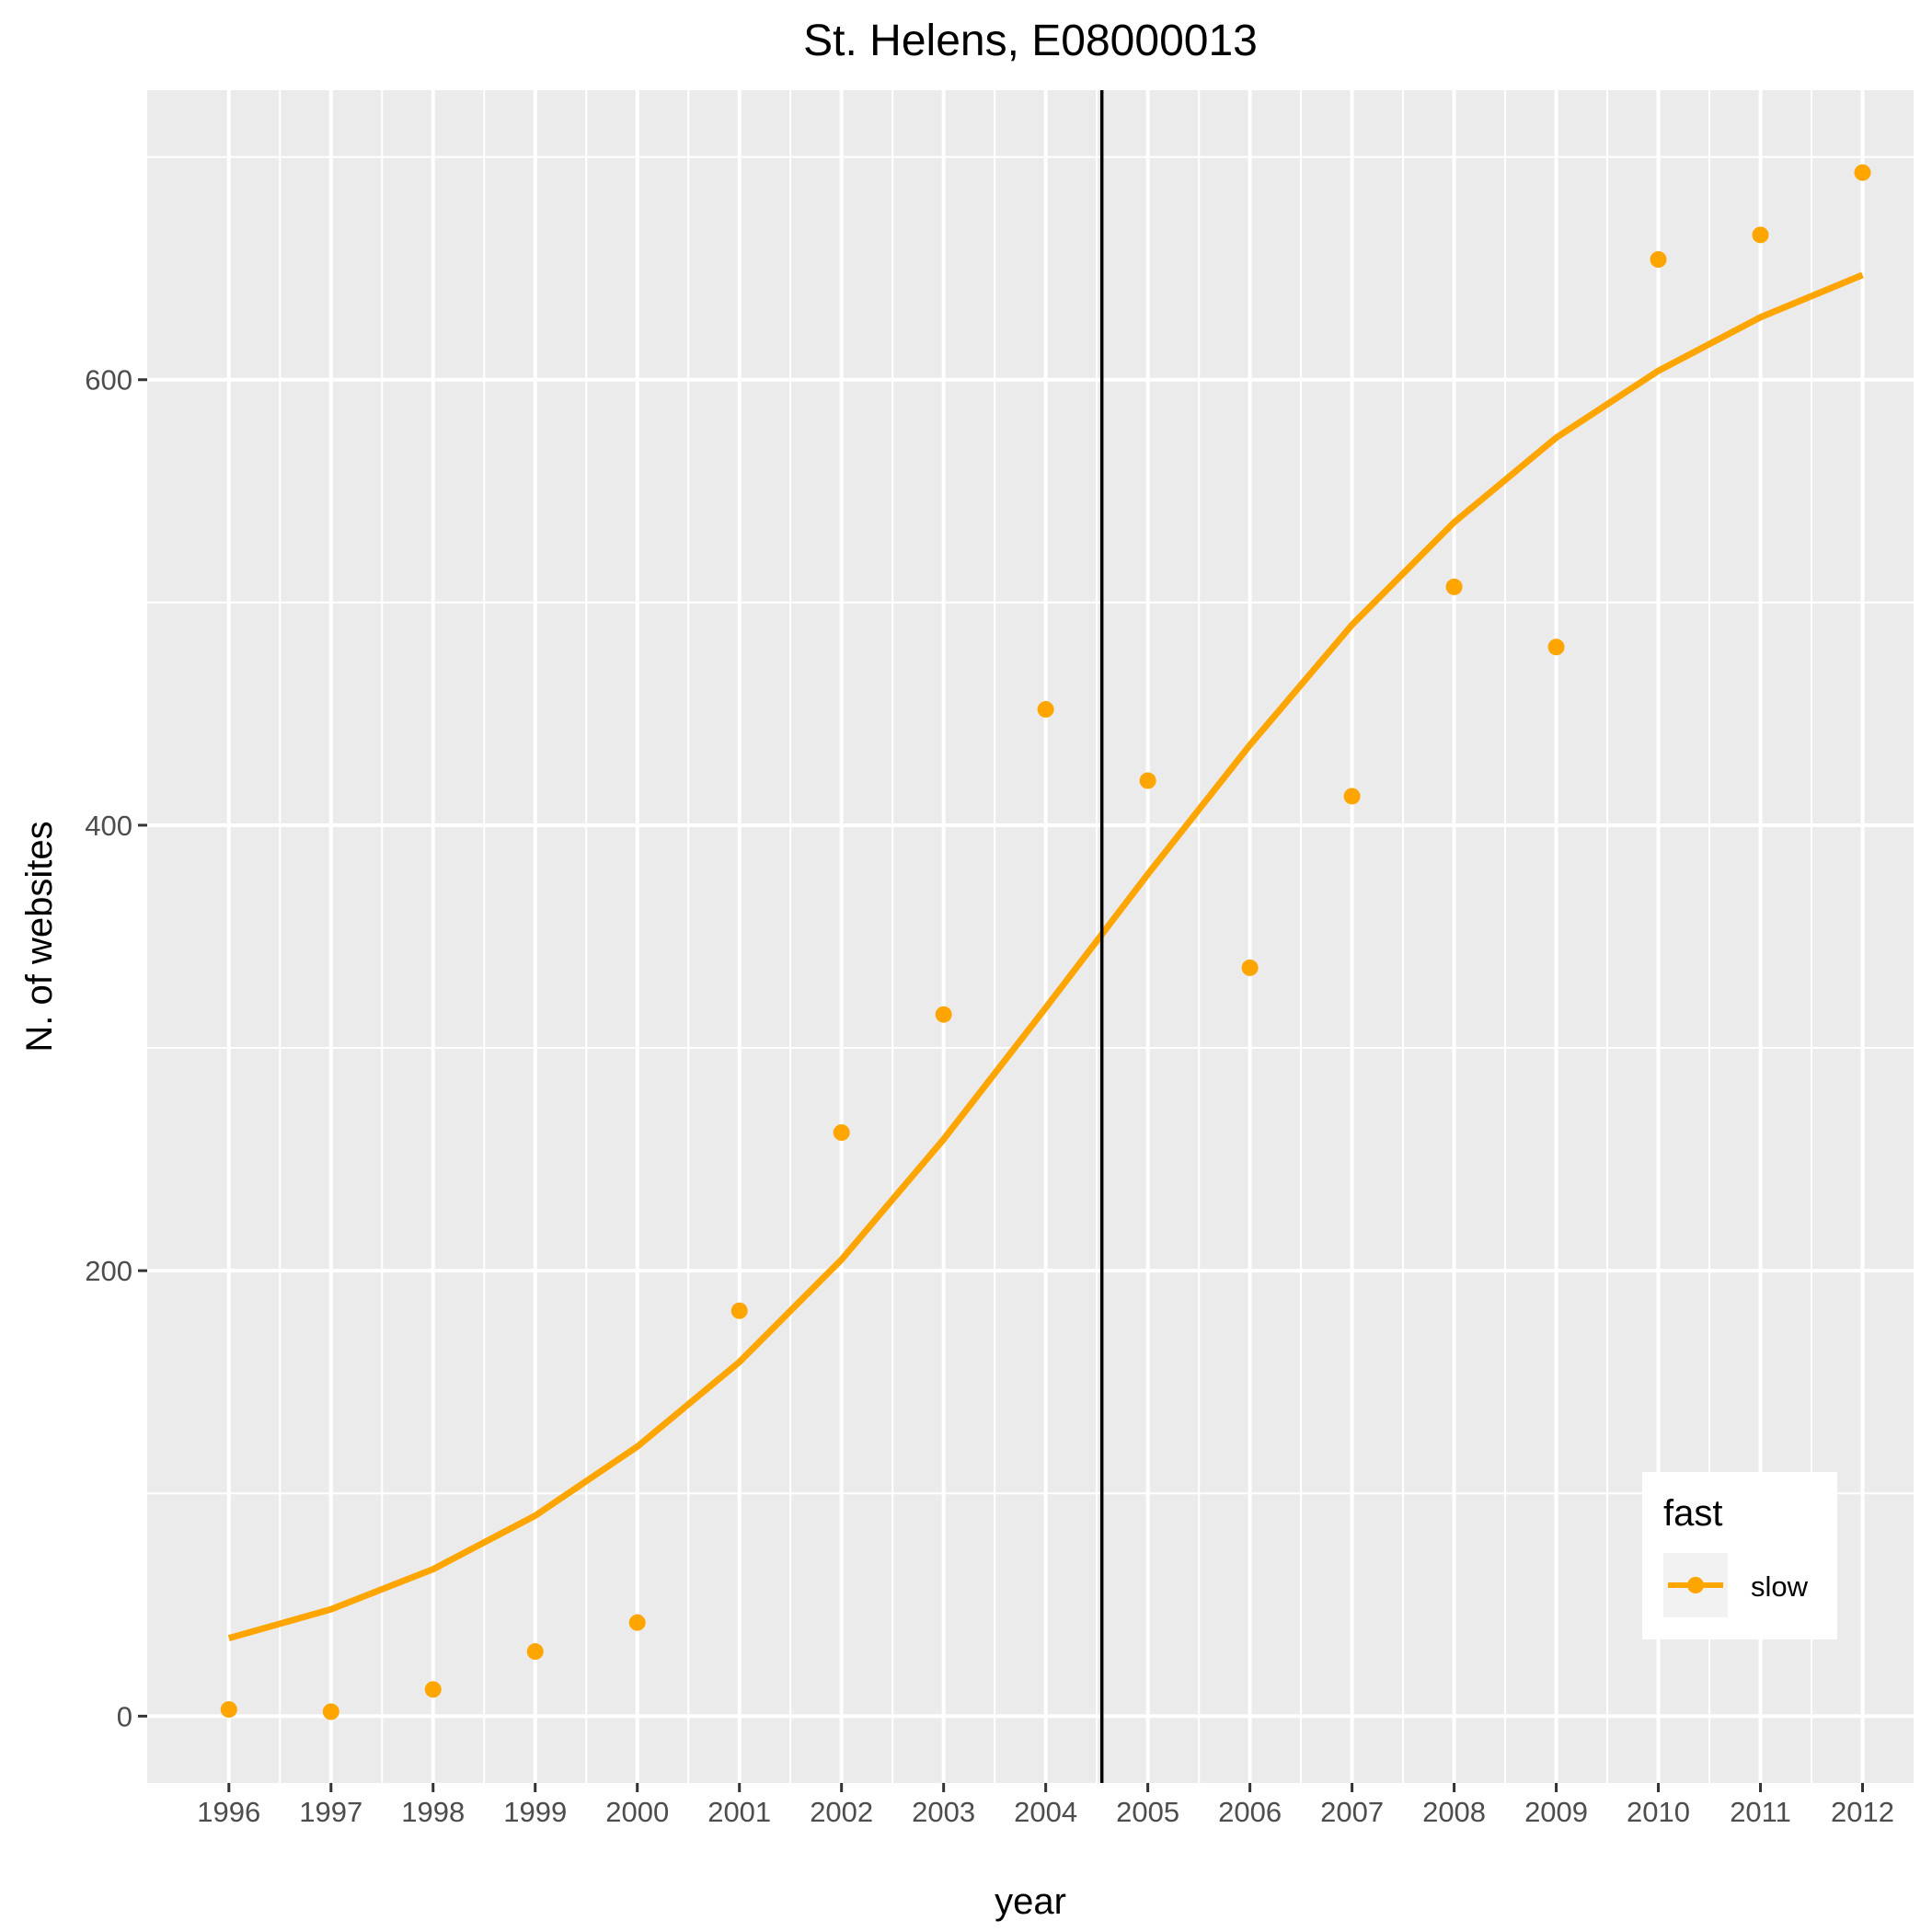 The height and width of the screenshot is (1932, 1932). I want to click on x-tick-label: 2005, so click(1147, 1812).